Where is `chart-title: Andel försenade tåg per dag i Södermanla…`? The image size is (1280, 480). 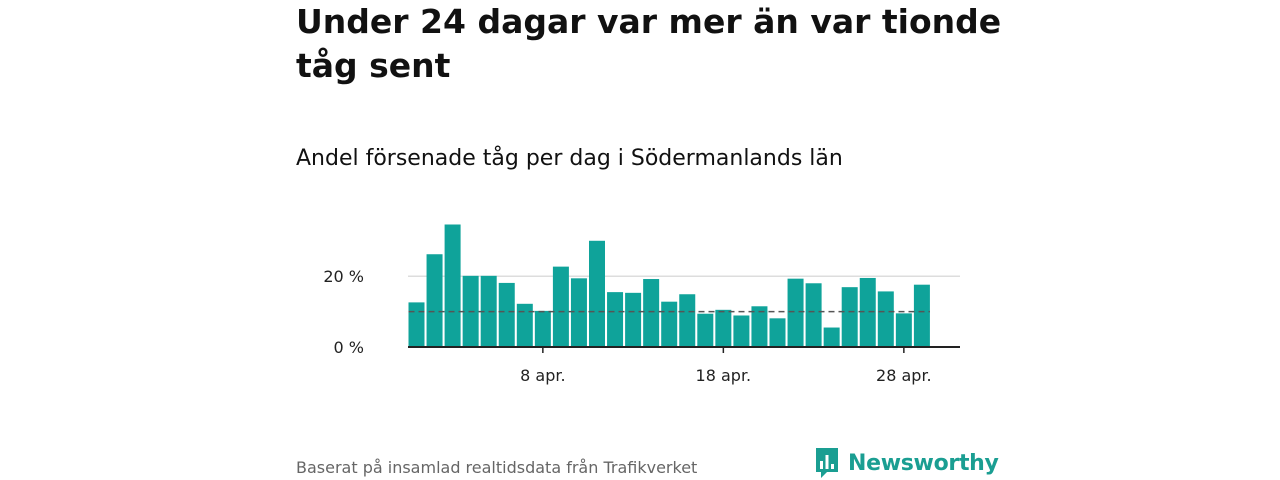 chart-title: Andel försenade tåg per dag i Södermanla… is located at coordinates (569, 158).